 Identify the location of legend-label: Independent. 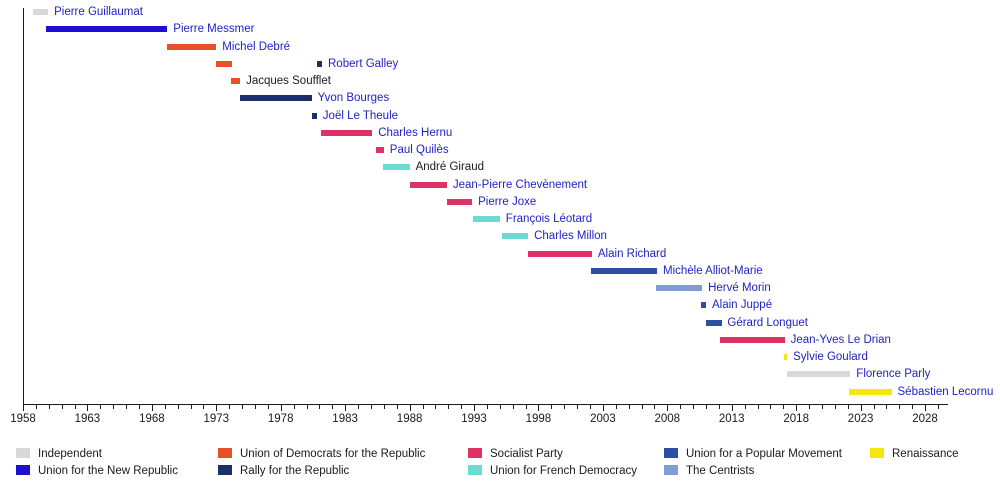
(70, 454).